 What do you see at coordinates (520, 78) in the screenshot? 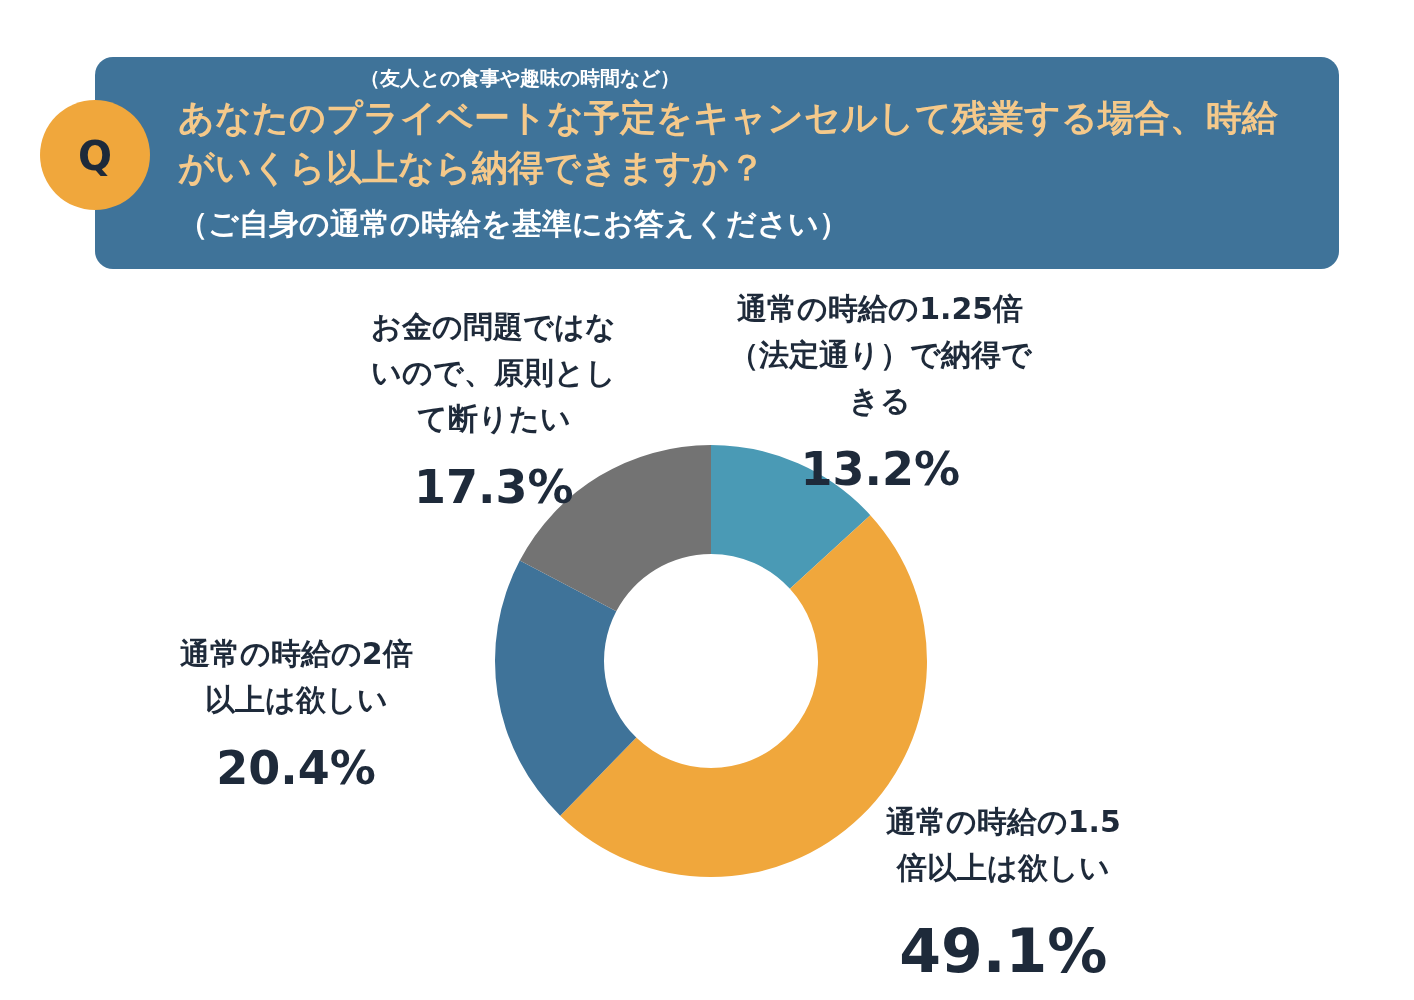
I see `text: （友人との食事や趣味の時間など）` at bounding box center [520, 78].